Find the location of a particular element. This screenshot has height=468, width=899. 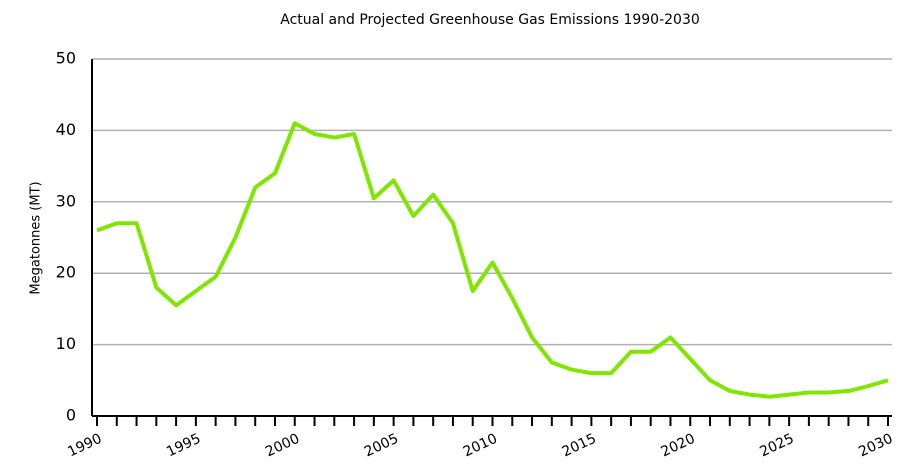

y-tick-label: 30 is located at coordinates (66, 200).